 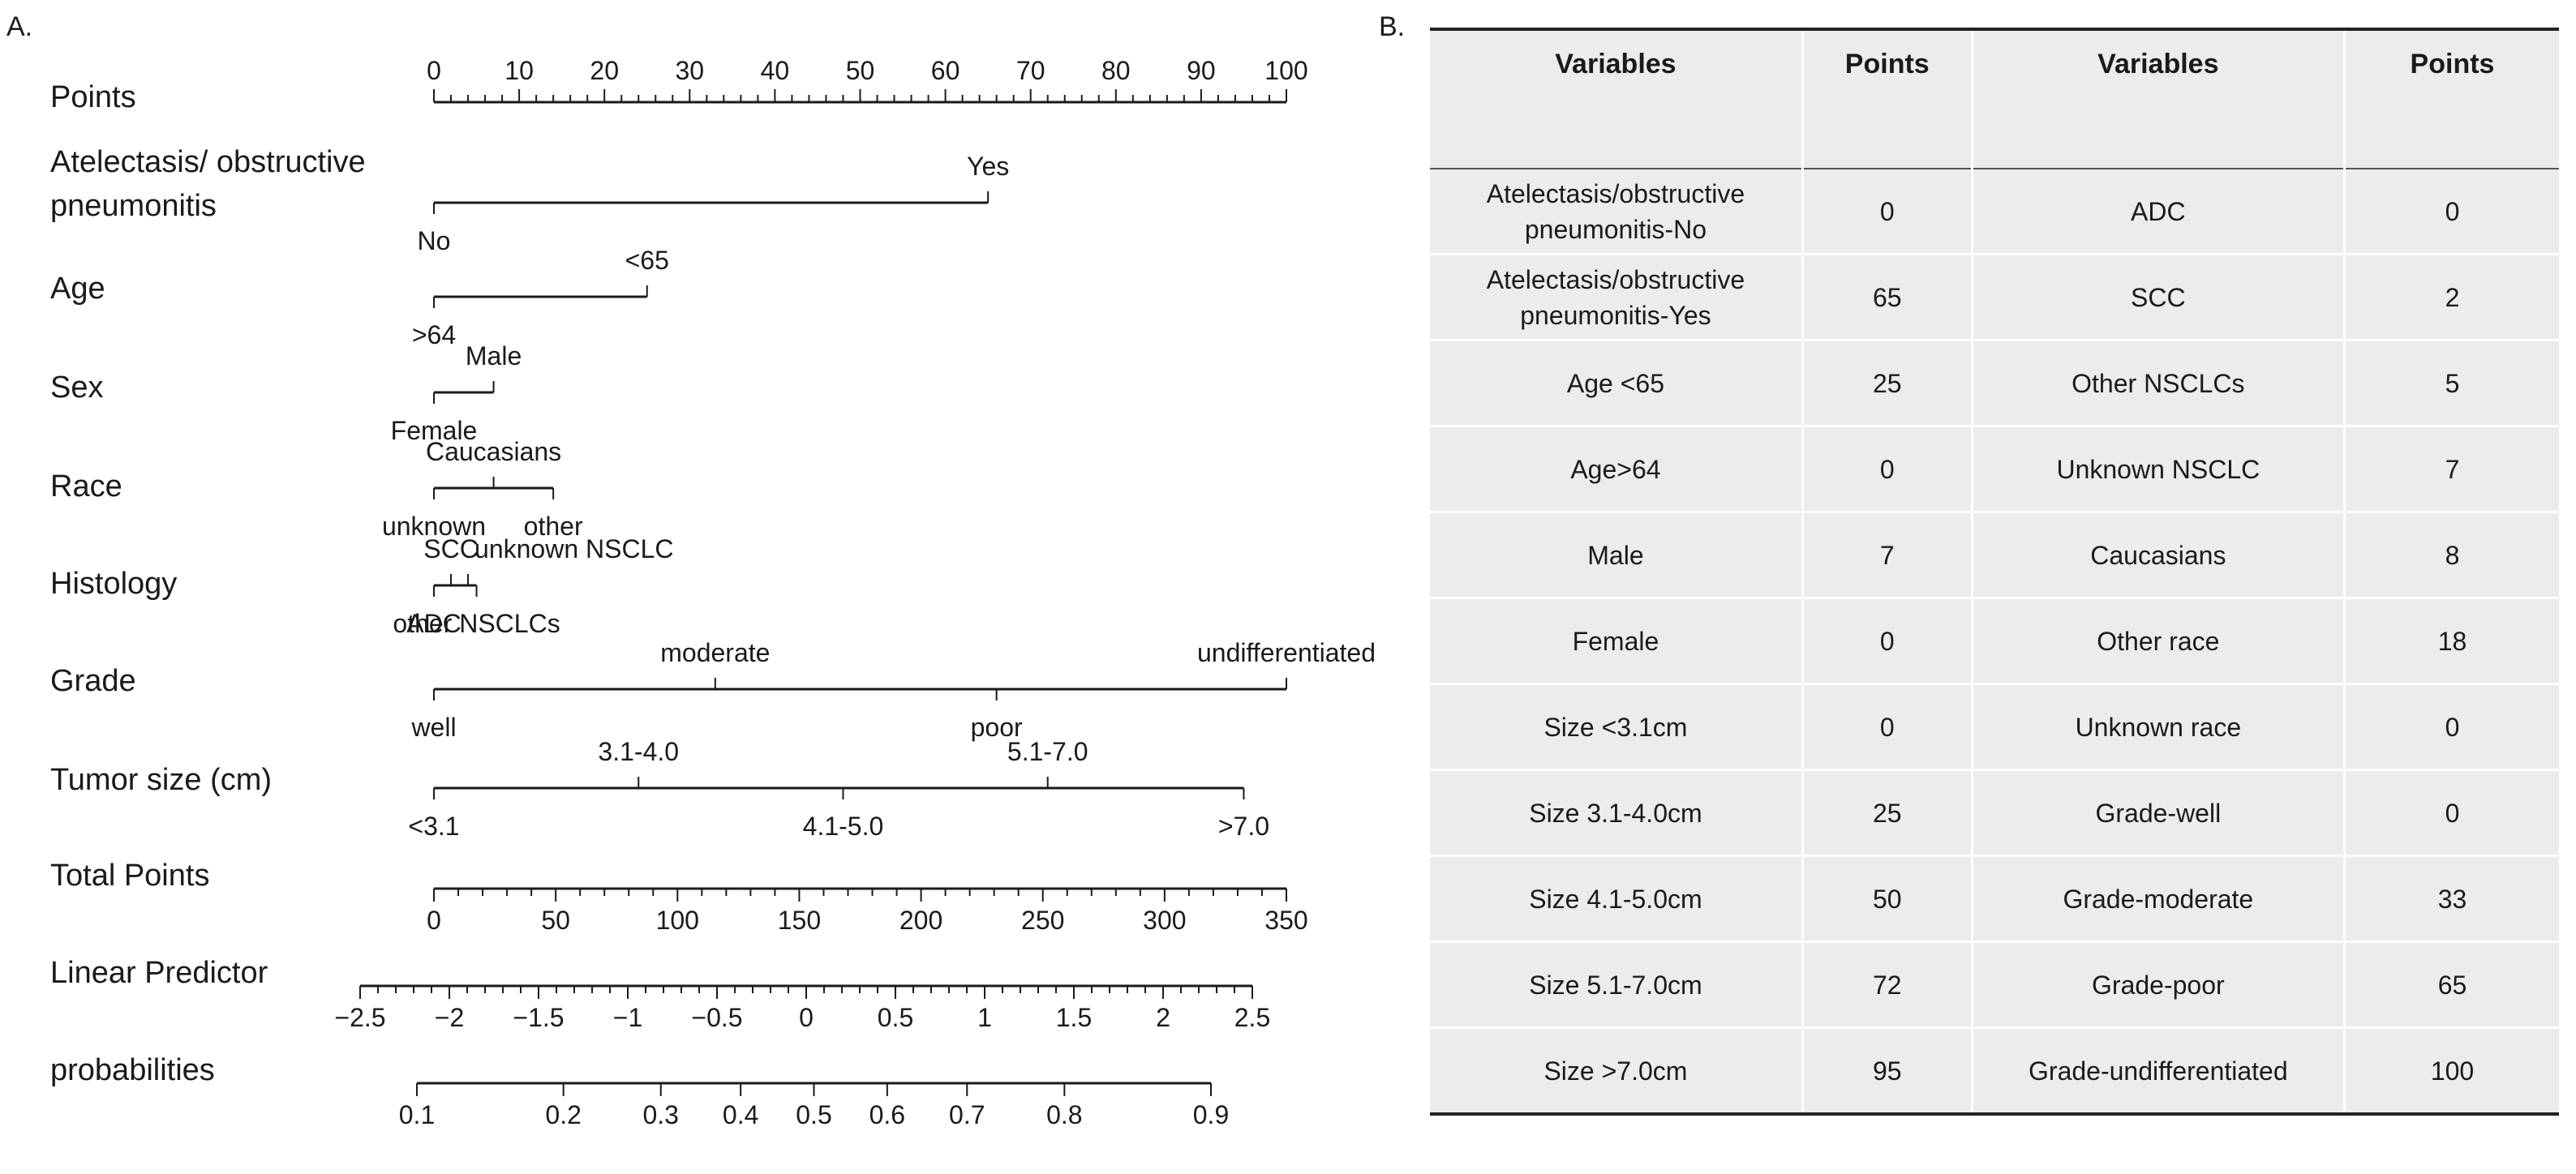 I want to click on linear-predictor-tick-label: −2, so click(x=449, y=1017).